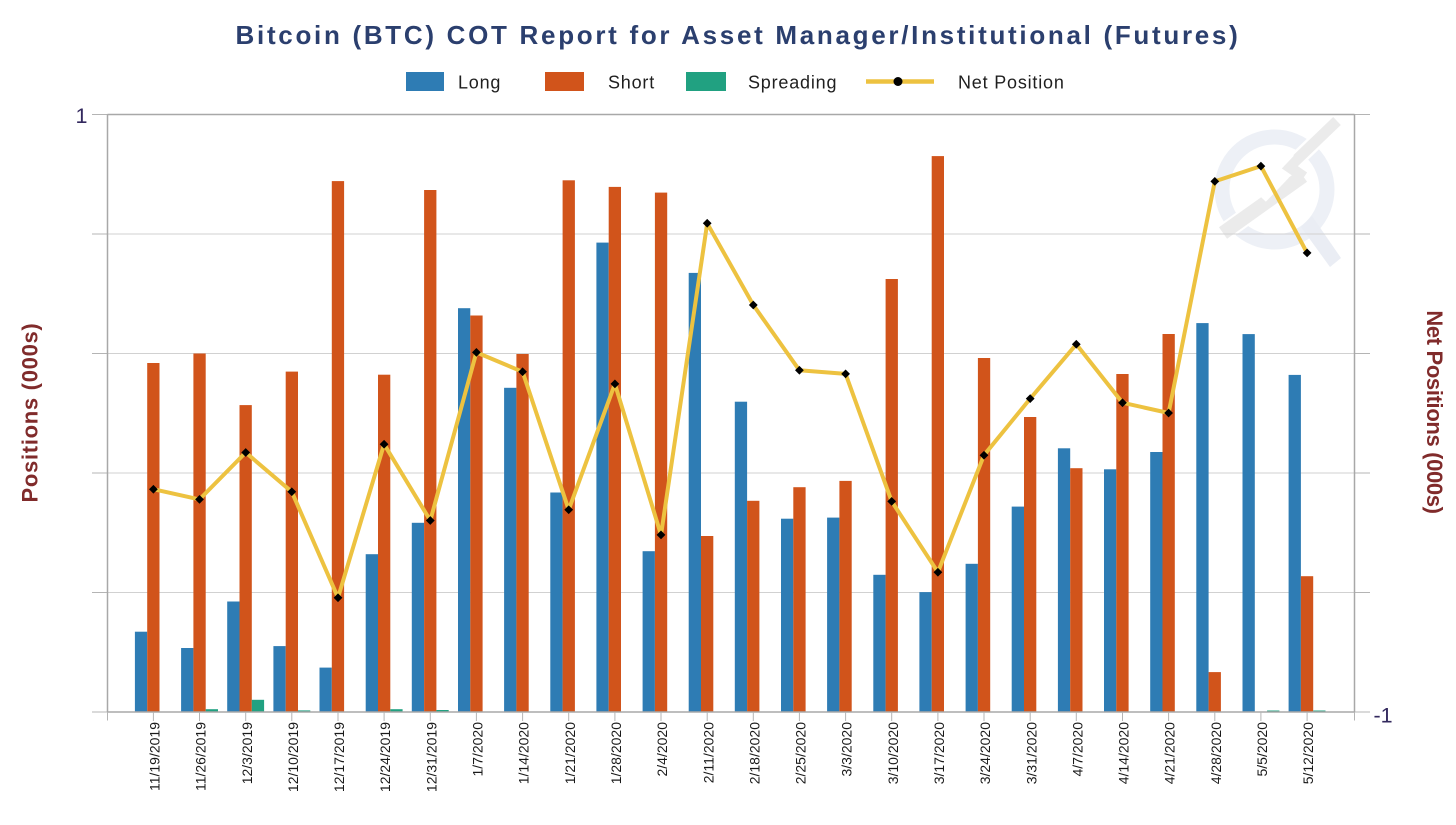 The image size is (1456, 825). What do you see at coordinates (1031, 753) in the screenshot?
I see `svg-text: 3/31/2020` at bounding box center [1031, 753].